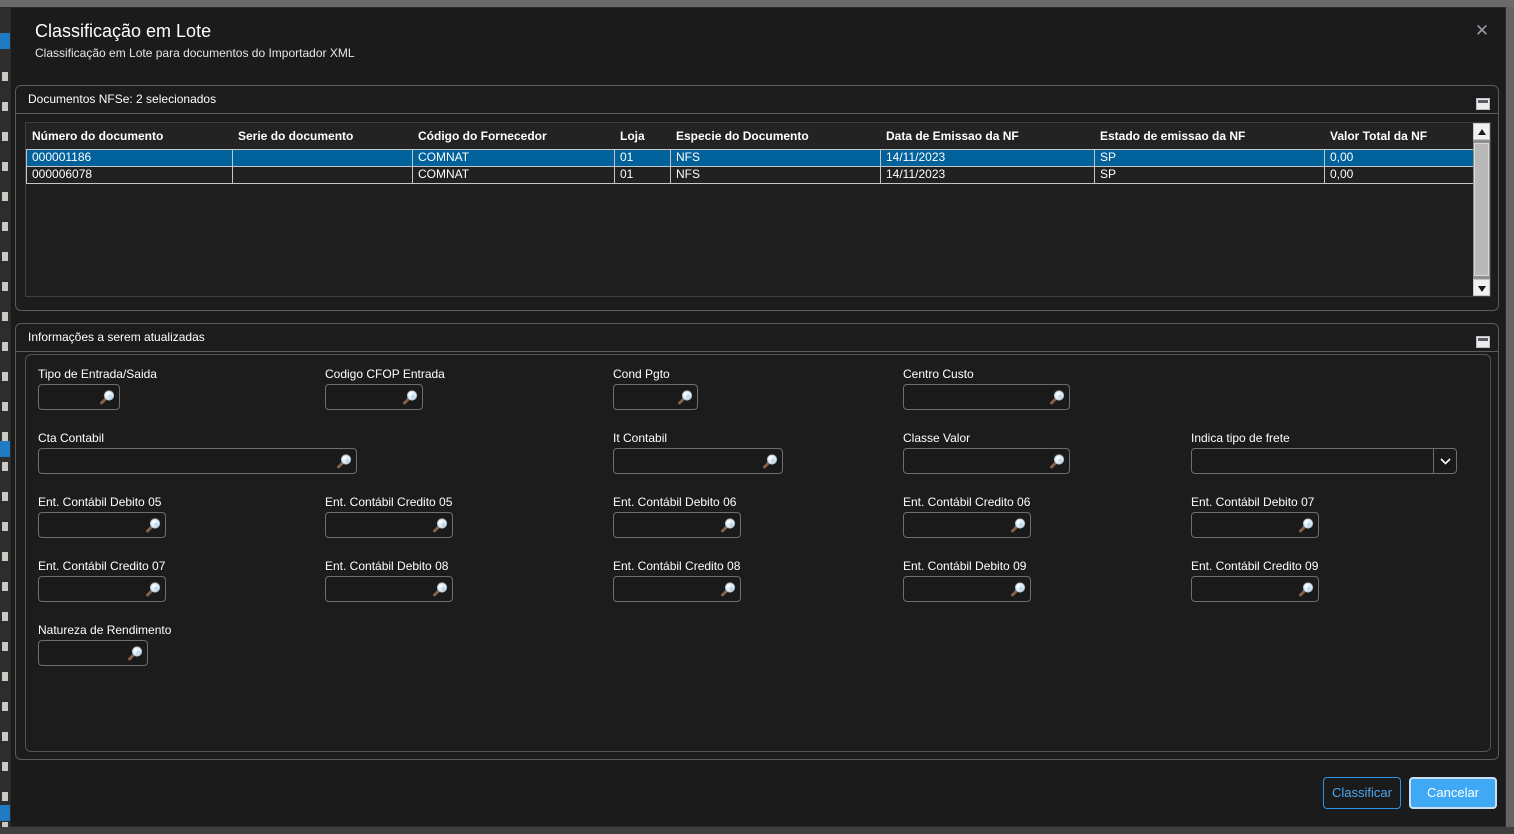  I want to click on column-header-codigo-do-fornecedor: Código do Fornecedor, so click(482, 136).